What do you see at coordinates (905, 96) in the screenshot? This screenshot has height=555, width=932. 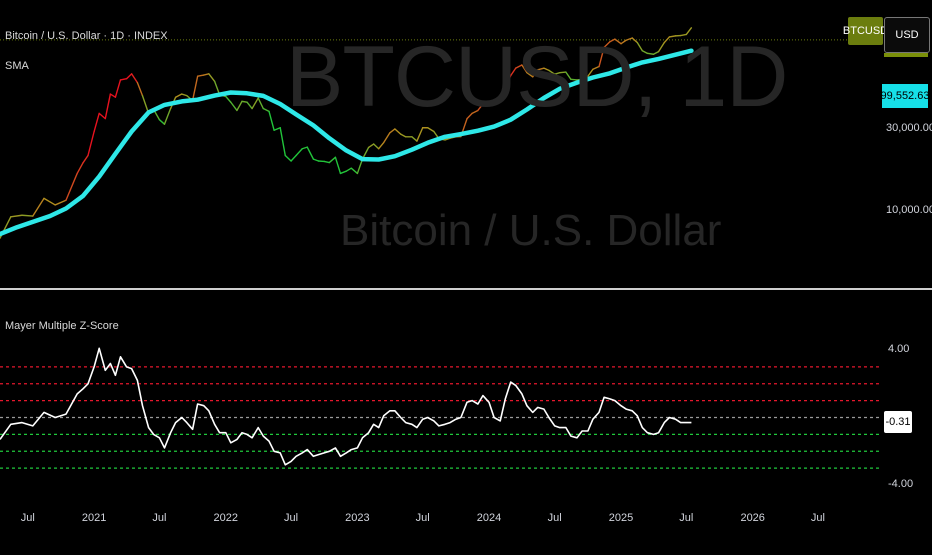 I see `last-price-badge: 99,552.63` at bounding box center [905, 96].